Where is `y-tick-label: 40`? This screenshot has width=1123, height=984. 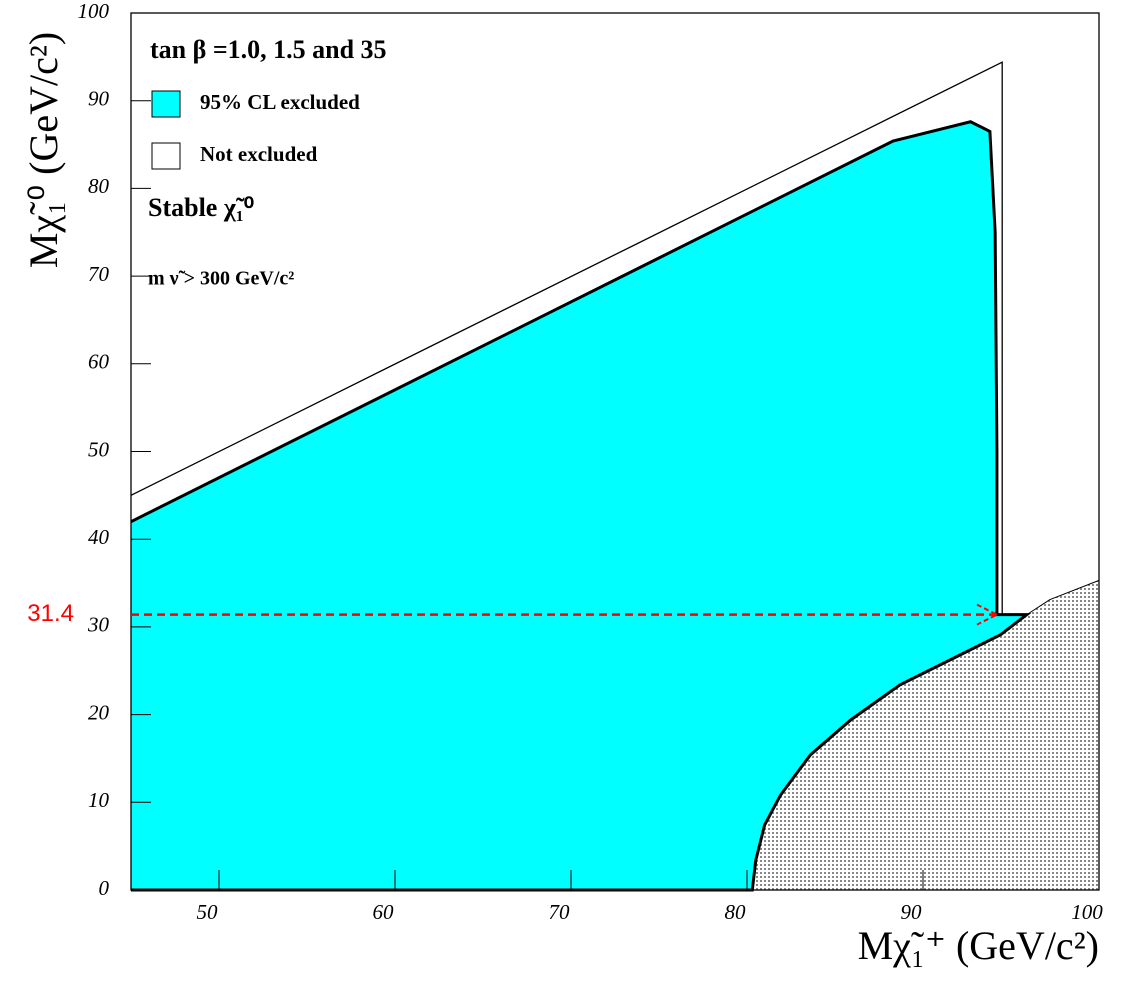
y-tick-label: 40 is located at coordinates (99, 537).